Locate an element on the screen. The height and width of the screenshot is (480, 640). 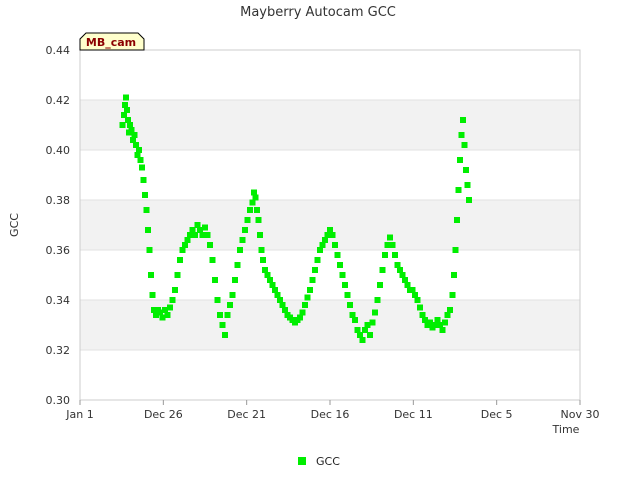
x-tick-label: Dec 26 is located at coordinates (163, 414).